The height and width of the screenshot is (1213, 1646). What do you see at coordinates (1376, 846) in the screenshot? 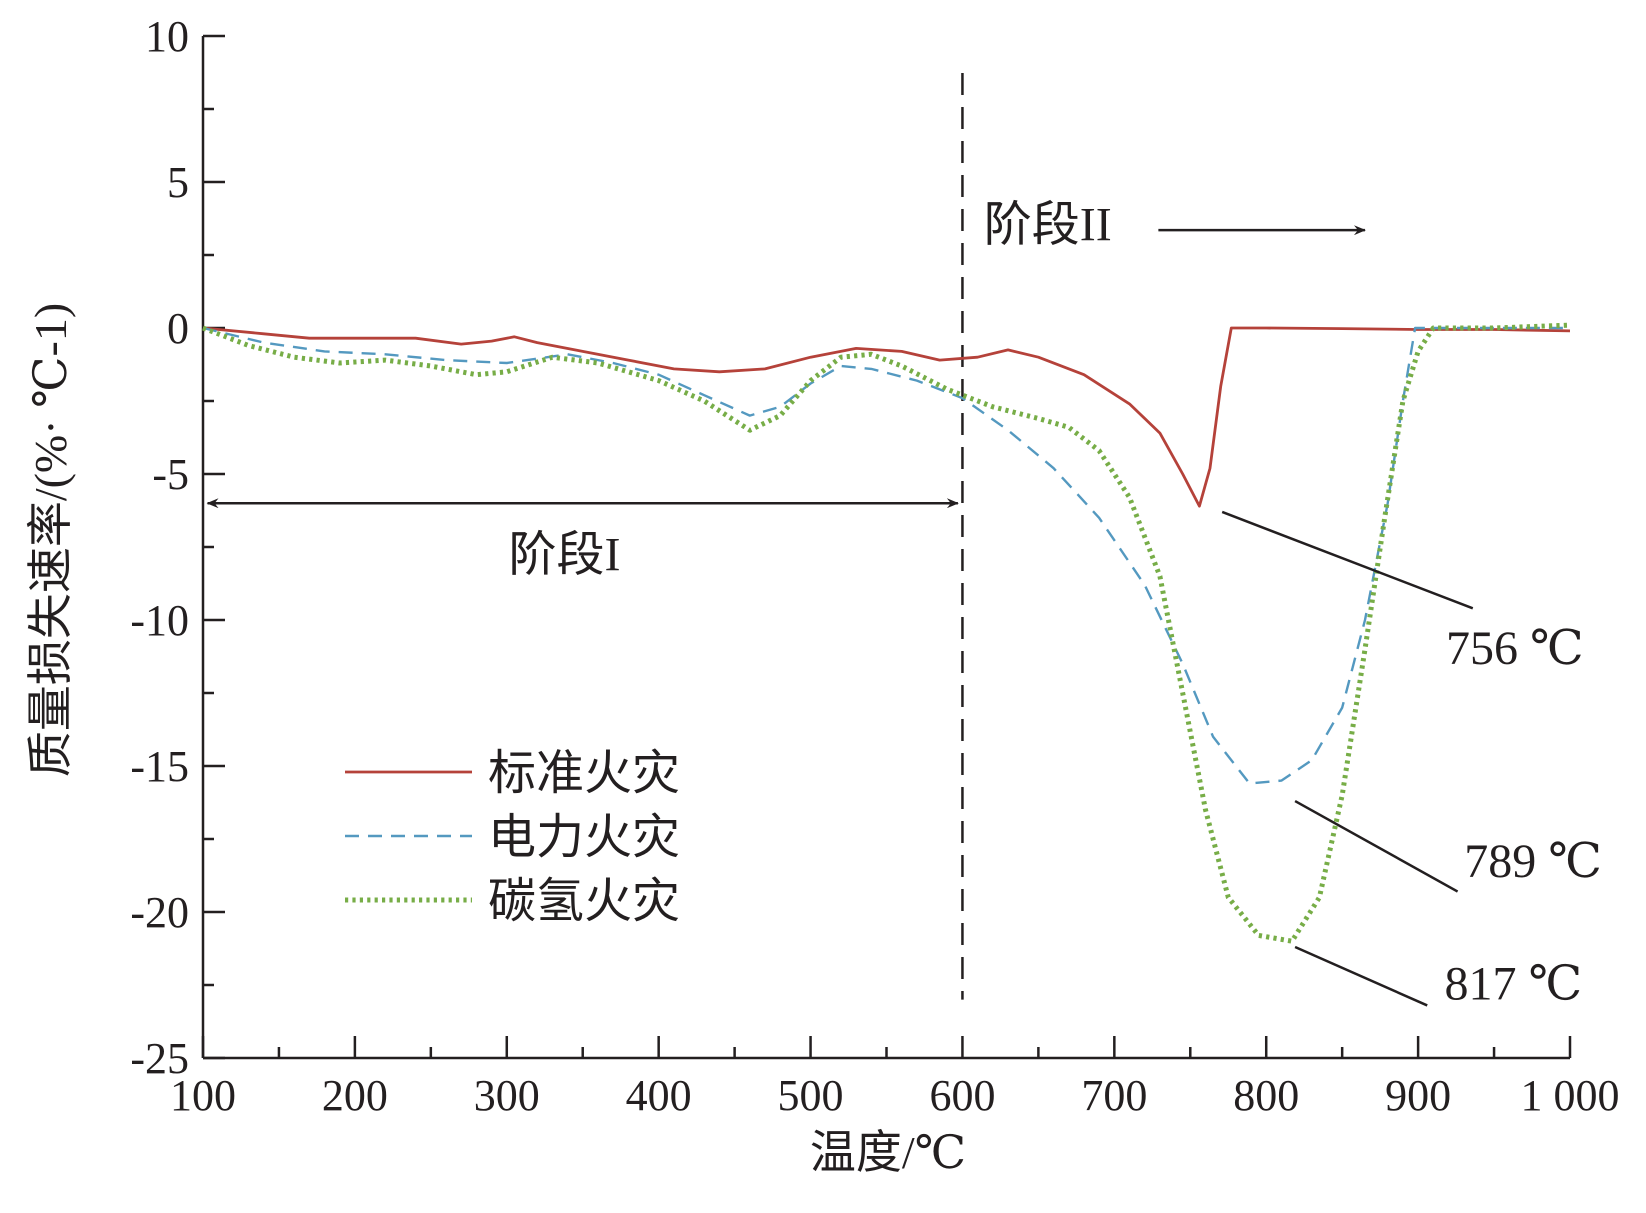
I see `peak2-leader` at bounding box center [1376, 846].